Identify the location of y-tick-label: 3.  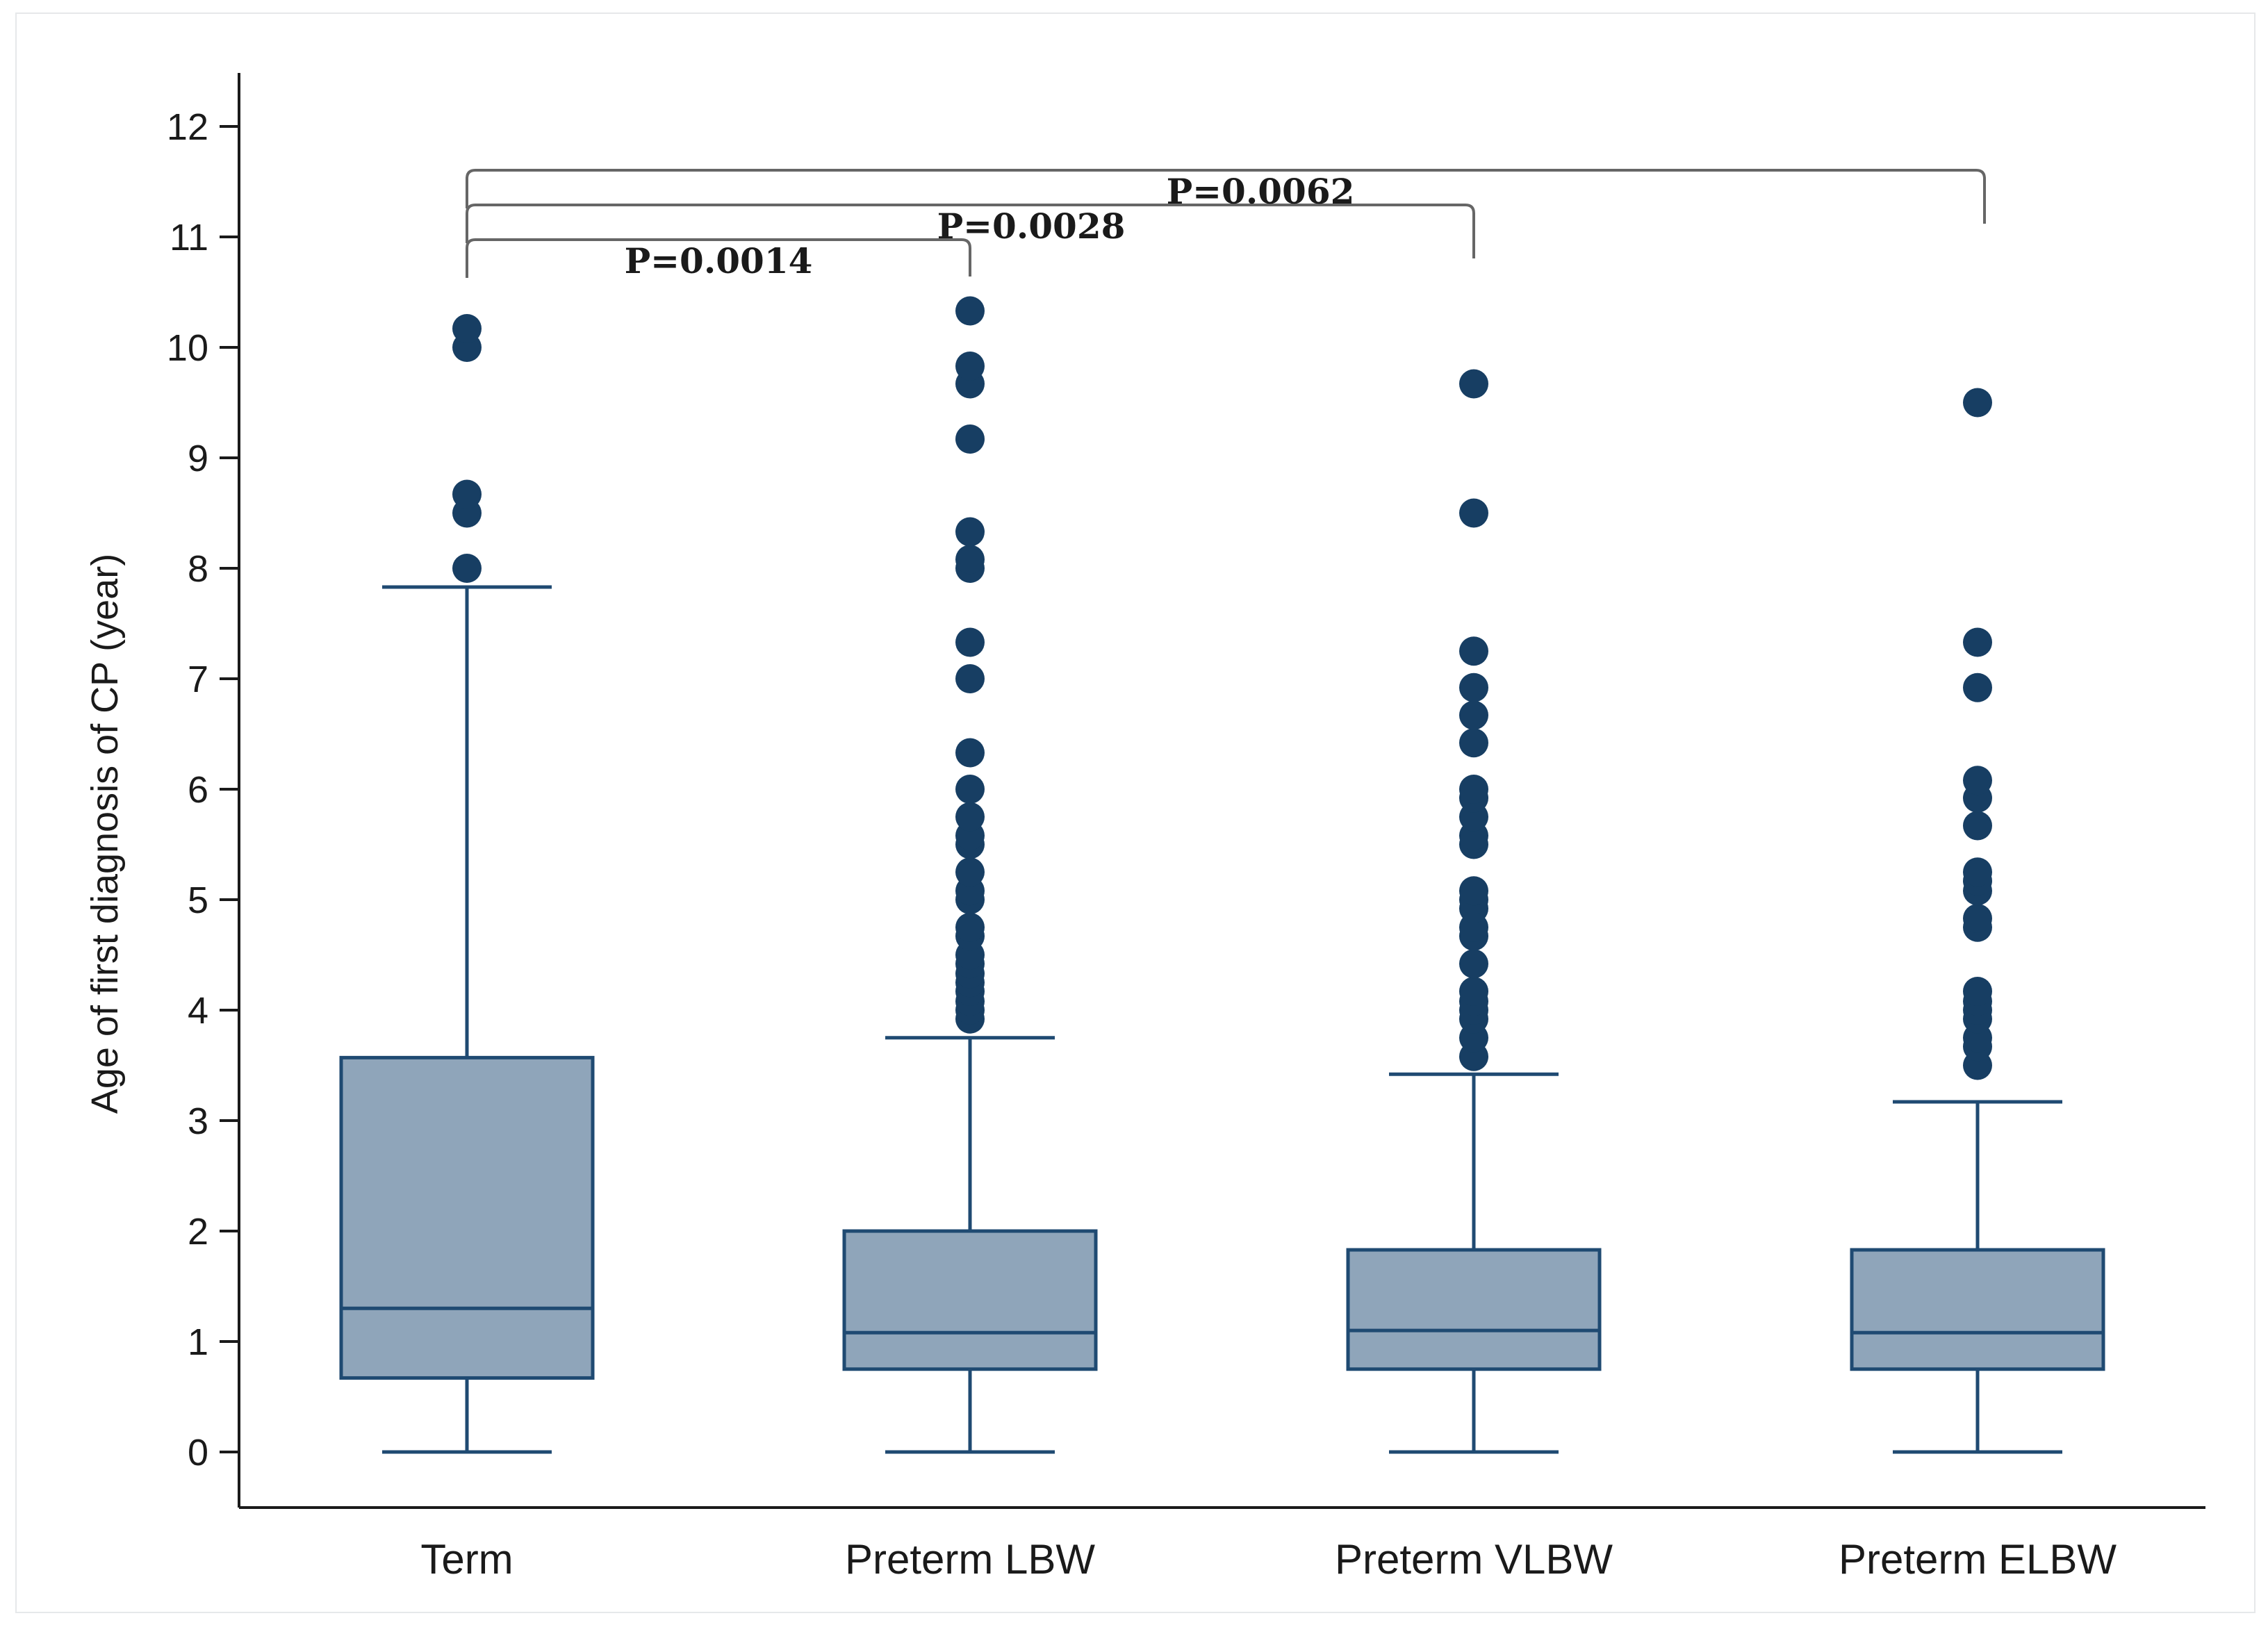
(198, 1121).